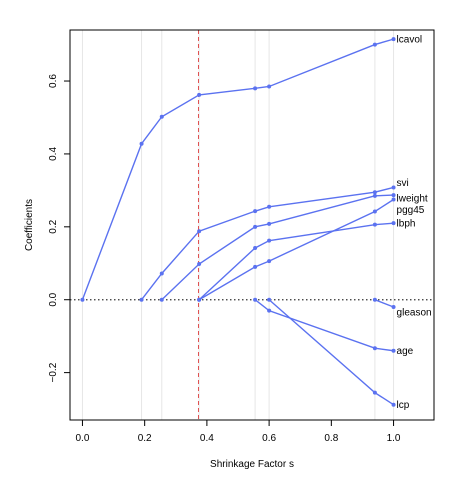 The height and width of the screenshot is (480, 475). What do you see at coordinates (29, 225) in the screenshot?
I see `y-axis-title: Coefficients` at bounding box center [29, 225].